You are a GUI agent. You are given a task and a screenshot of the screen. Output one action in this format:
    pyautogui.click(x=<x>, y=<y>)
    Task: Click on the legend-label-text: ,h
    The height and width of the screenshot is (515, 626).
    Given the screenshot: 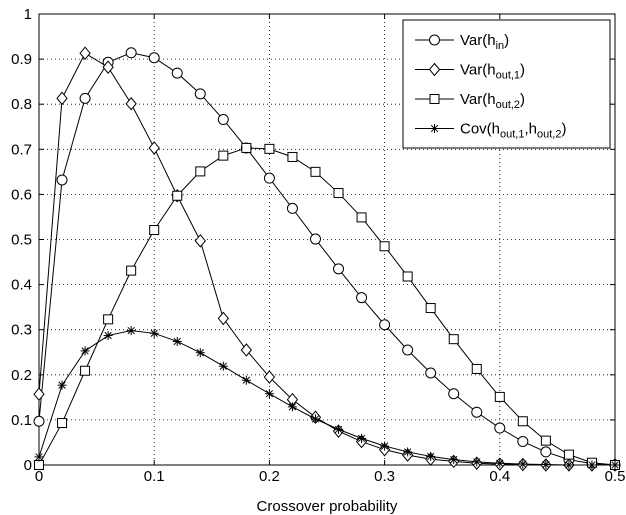 What is the action you would take?
    pyautogui.click(x=530, y=129)
    